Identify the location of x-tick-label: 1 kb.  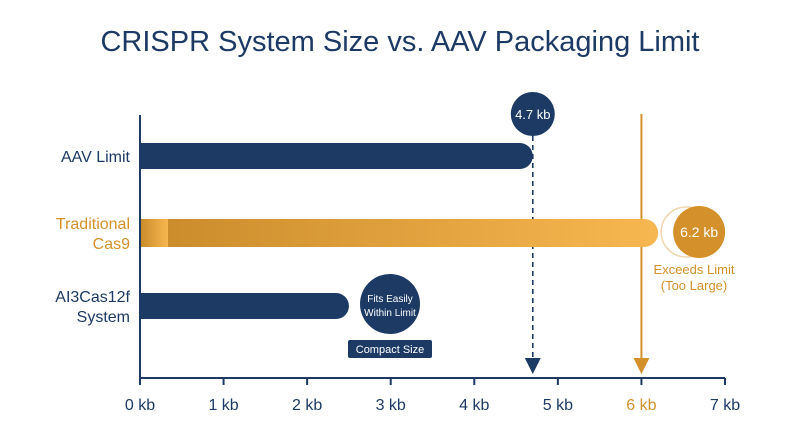
(223, 405).